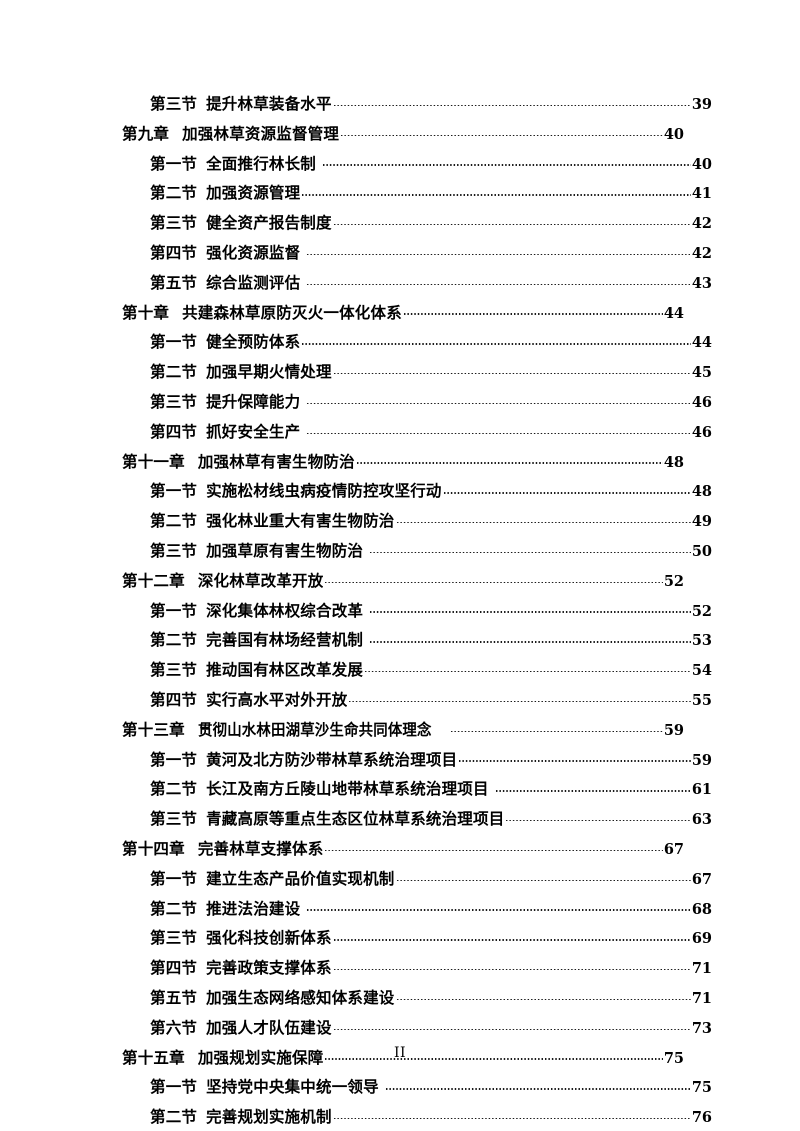 The width and height of the screenshot is (800, 1131). What do you see at coordinates (417, 1031) in the screenshot?
I see `toc-section-row: 第六节 加强人才队伍建设 73` at bounding box center [417, 1031].